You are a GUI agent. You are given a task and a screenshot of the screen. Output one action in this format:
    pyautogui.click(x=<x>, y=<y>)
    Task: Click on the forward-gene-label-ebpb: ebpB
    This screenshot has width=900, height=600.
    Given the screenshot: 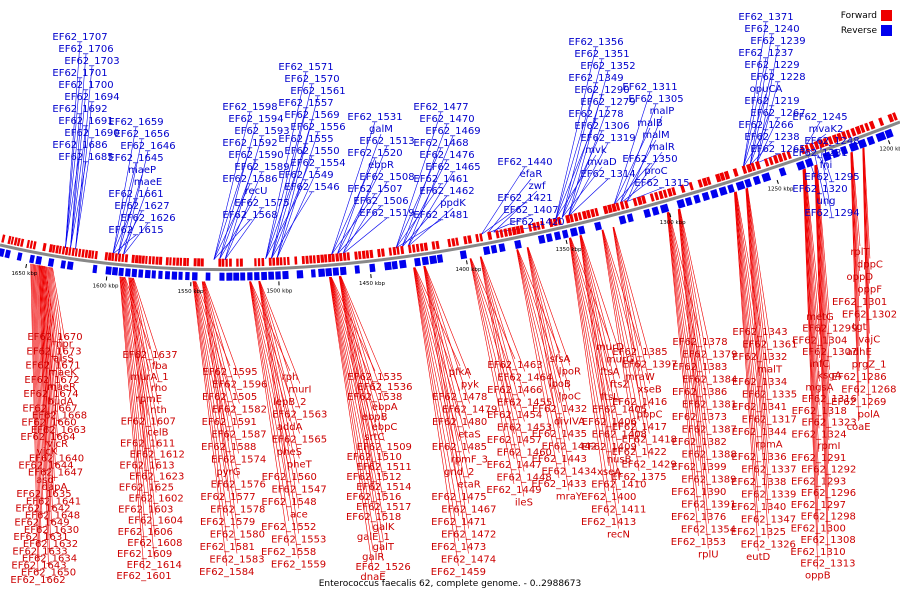 What is the action you would take?
    pyautogui.click(x=375, y=417)
    